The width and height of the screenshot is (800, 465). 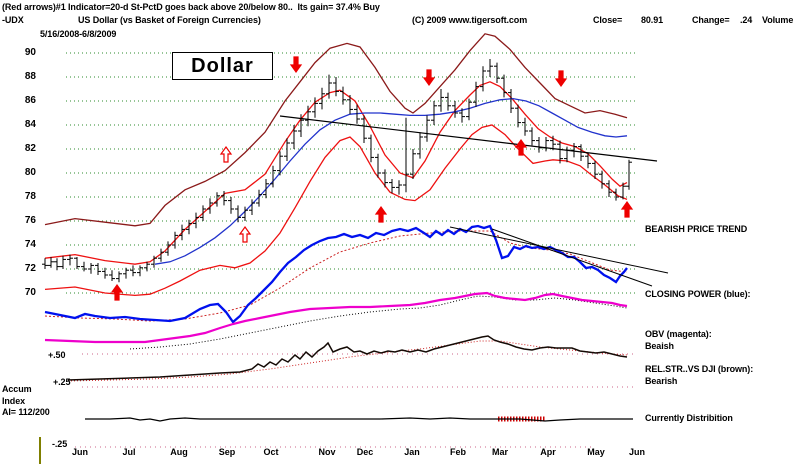 What do you see at coordinates (678, 334) in the screenshot?
I see `annotation-obv-label: OBV (magenta):` at bounding box center [678, 334].